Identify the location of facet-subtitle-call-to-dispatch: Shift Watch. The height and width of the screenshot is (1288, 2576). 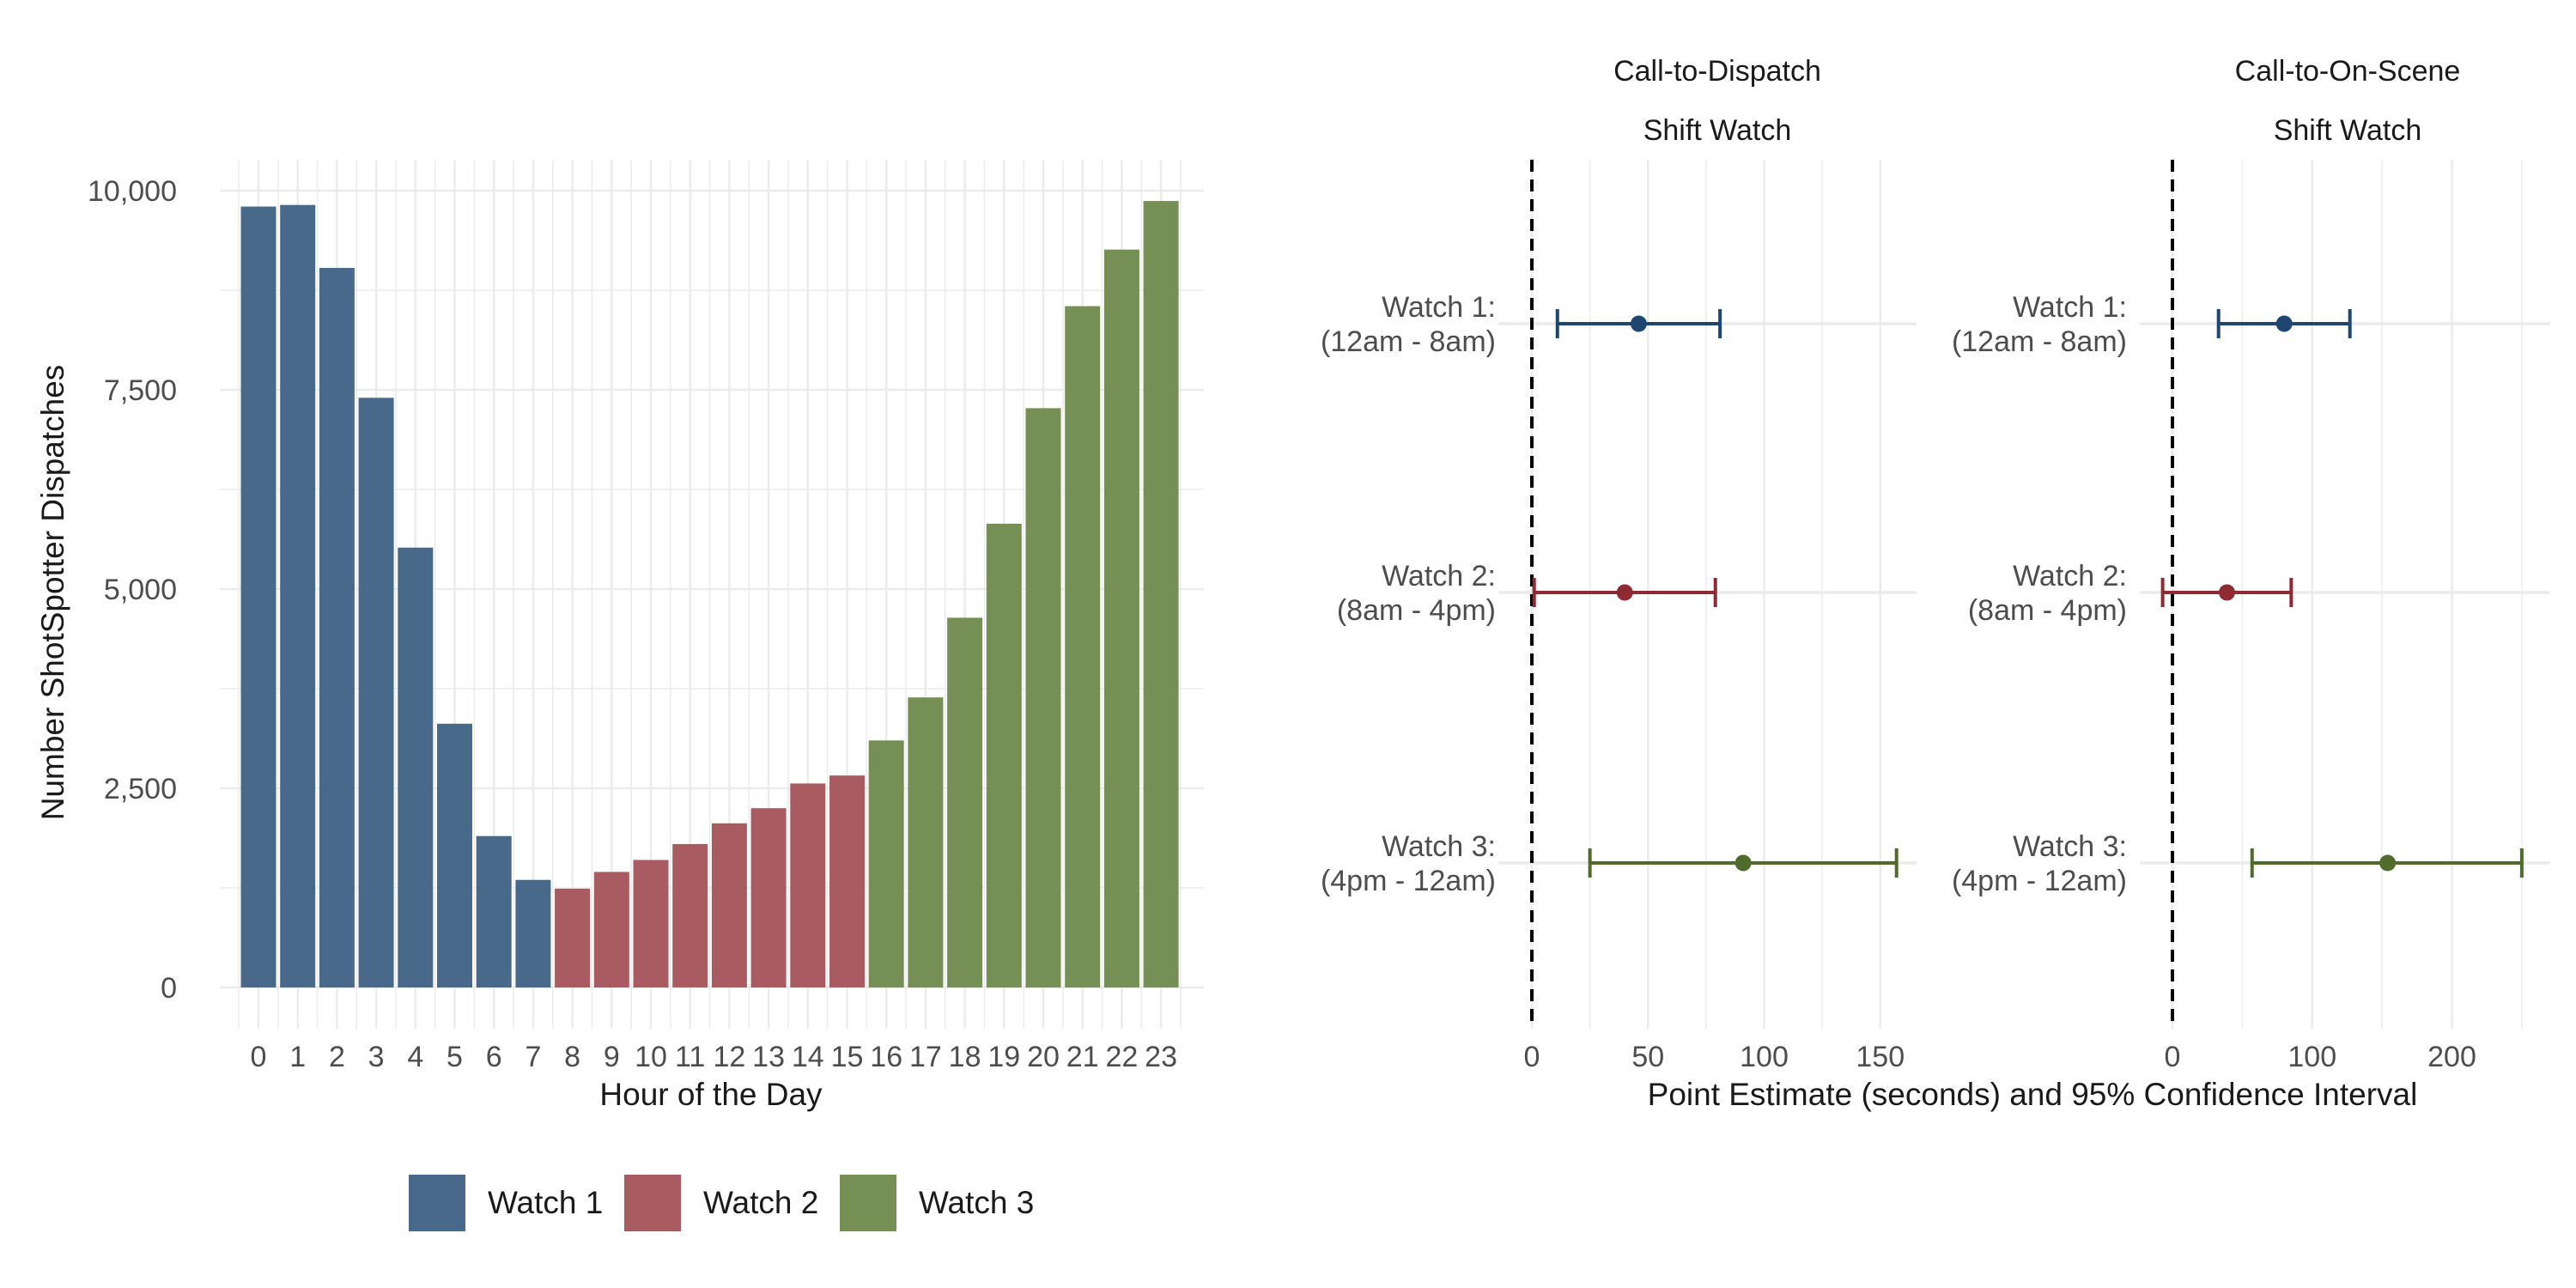
(1718, 130).